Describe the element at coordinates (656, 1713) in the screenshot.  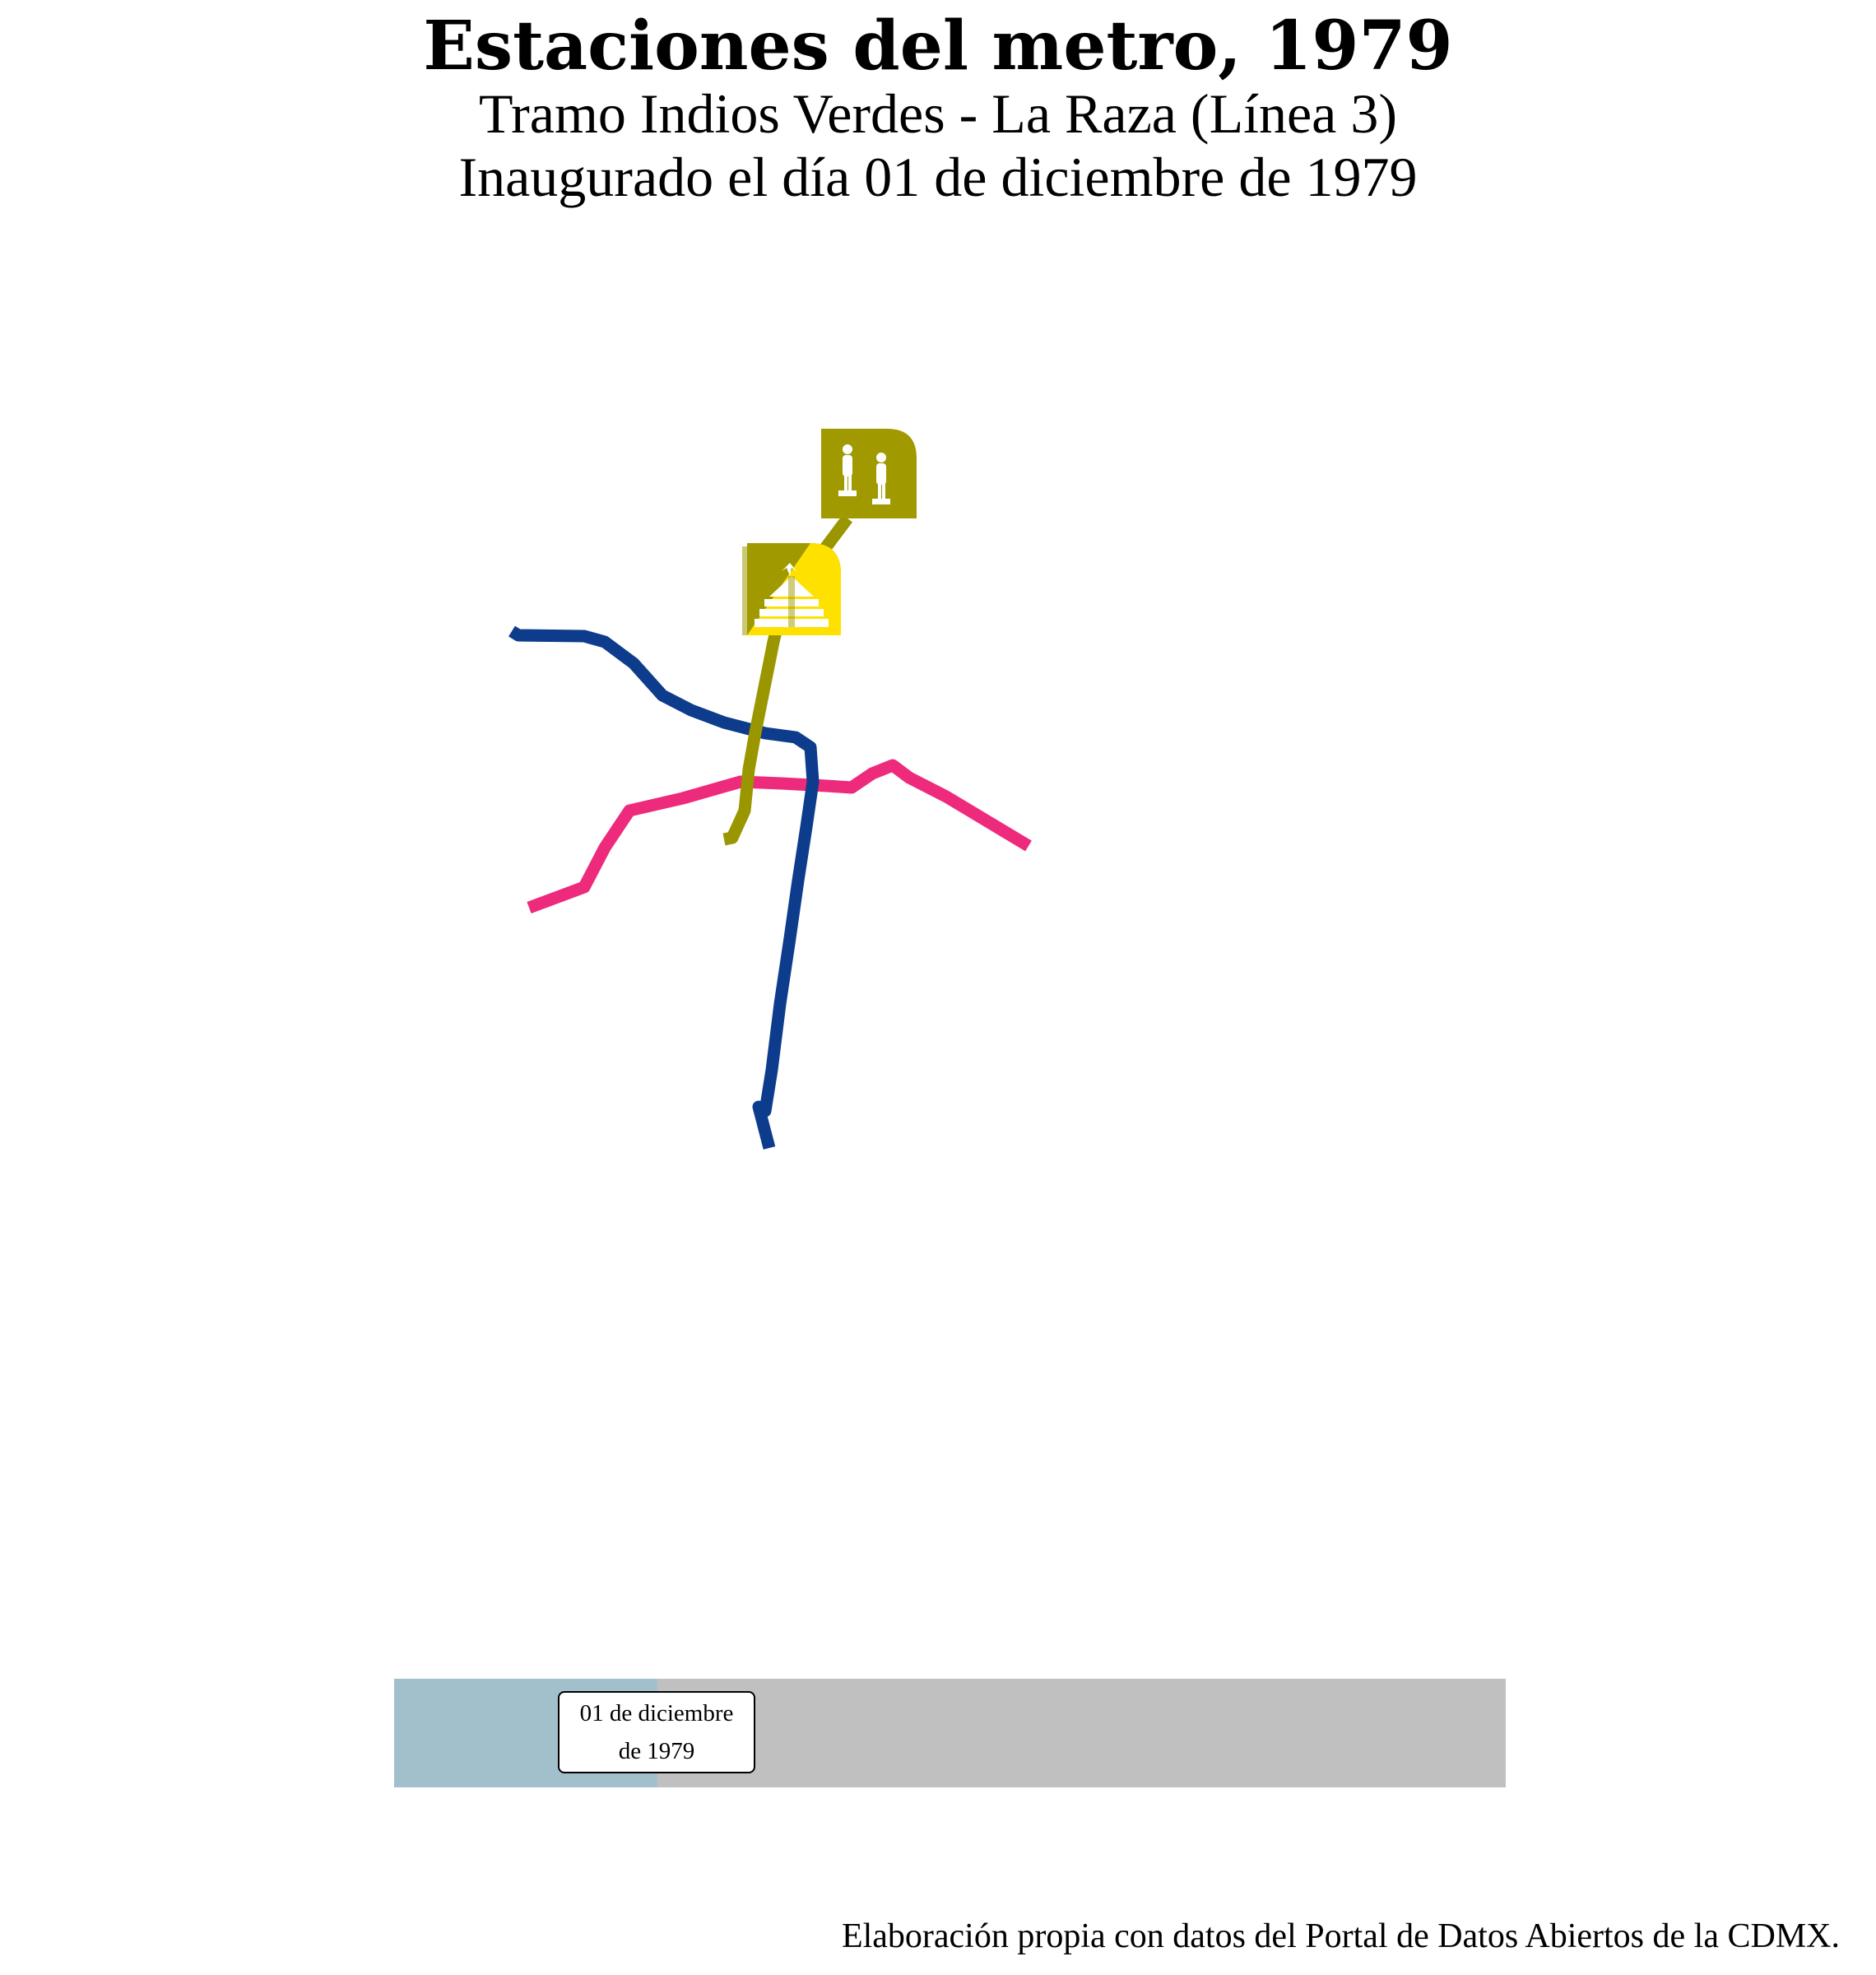
I see `timeline-date-line1: 01 de diciembre` at that location.